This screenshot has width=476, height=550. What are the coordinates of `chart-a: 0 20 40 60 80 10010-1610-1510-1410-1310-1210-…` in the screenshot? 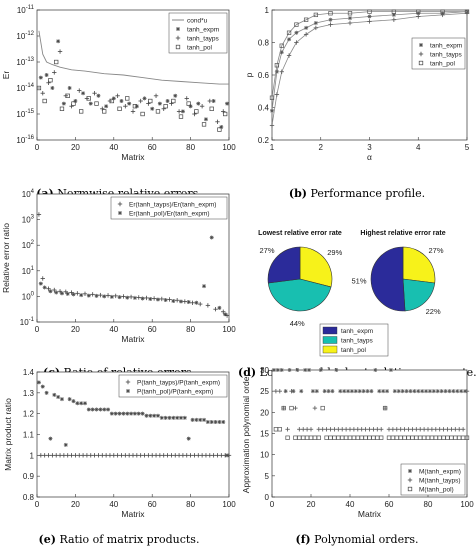 It's located at (118, 83).